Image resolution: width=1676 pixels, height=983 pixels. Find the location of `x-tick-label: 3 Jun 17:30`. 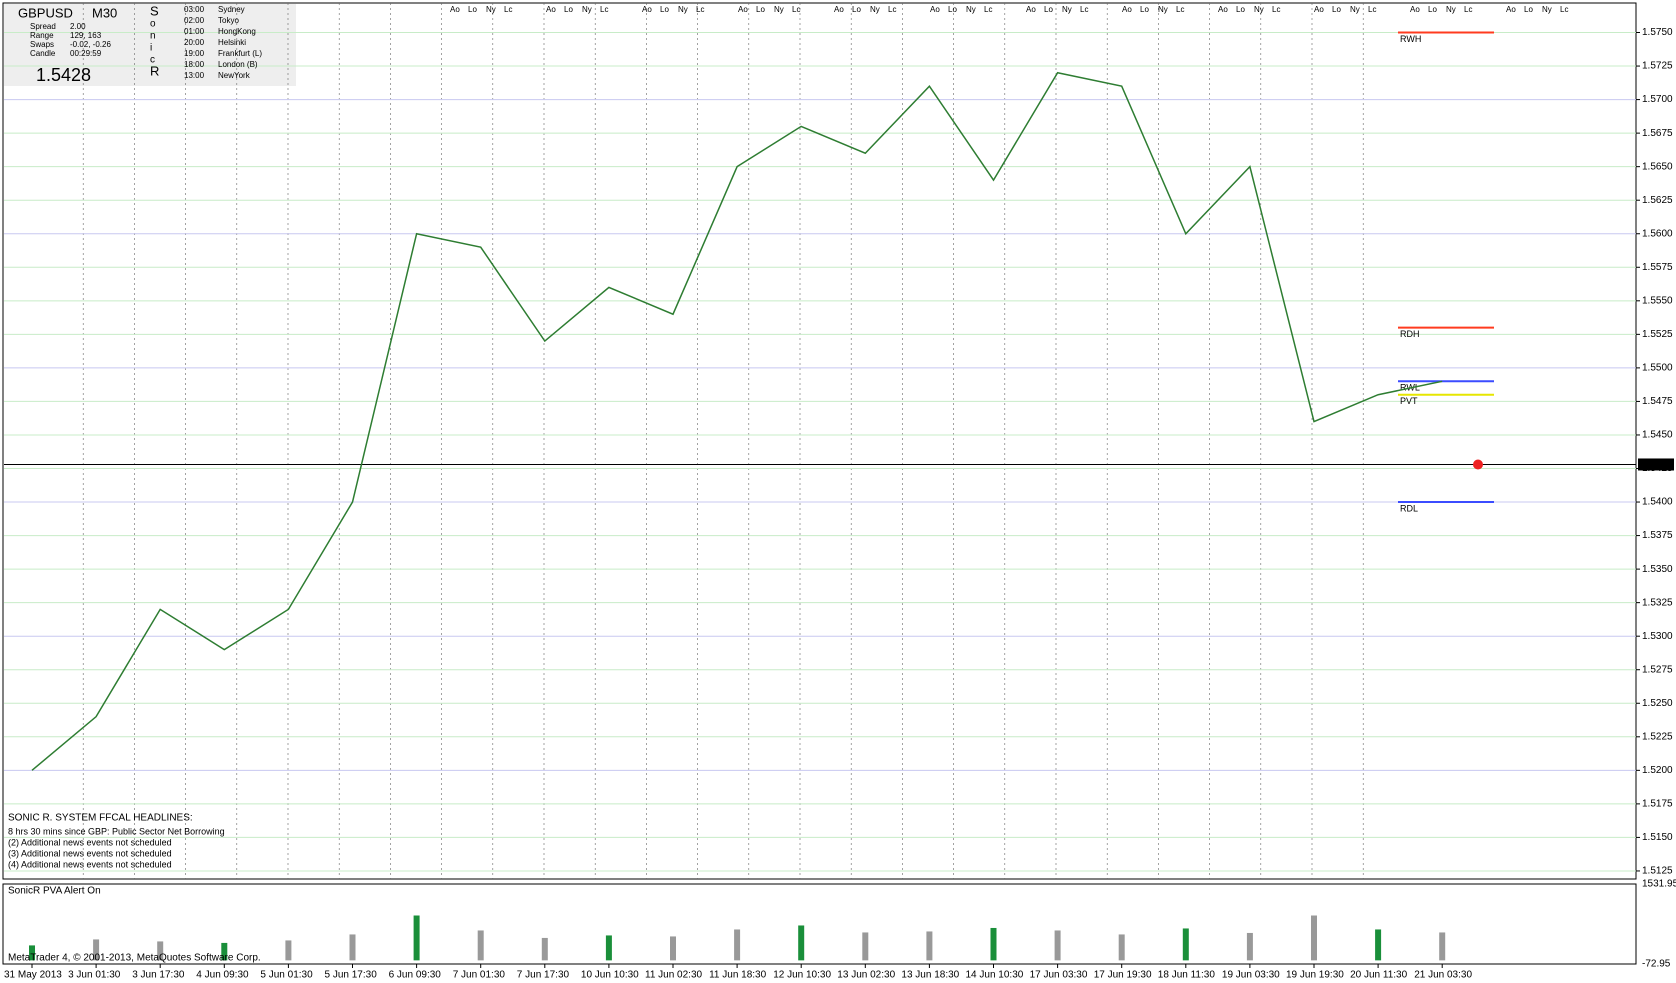

x-tick-label: 3 Jun 17:30 is located at coordinates (158, 975).